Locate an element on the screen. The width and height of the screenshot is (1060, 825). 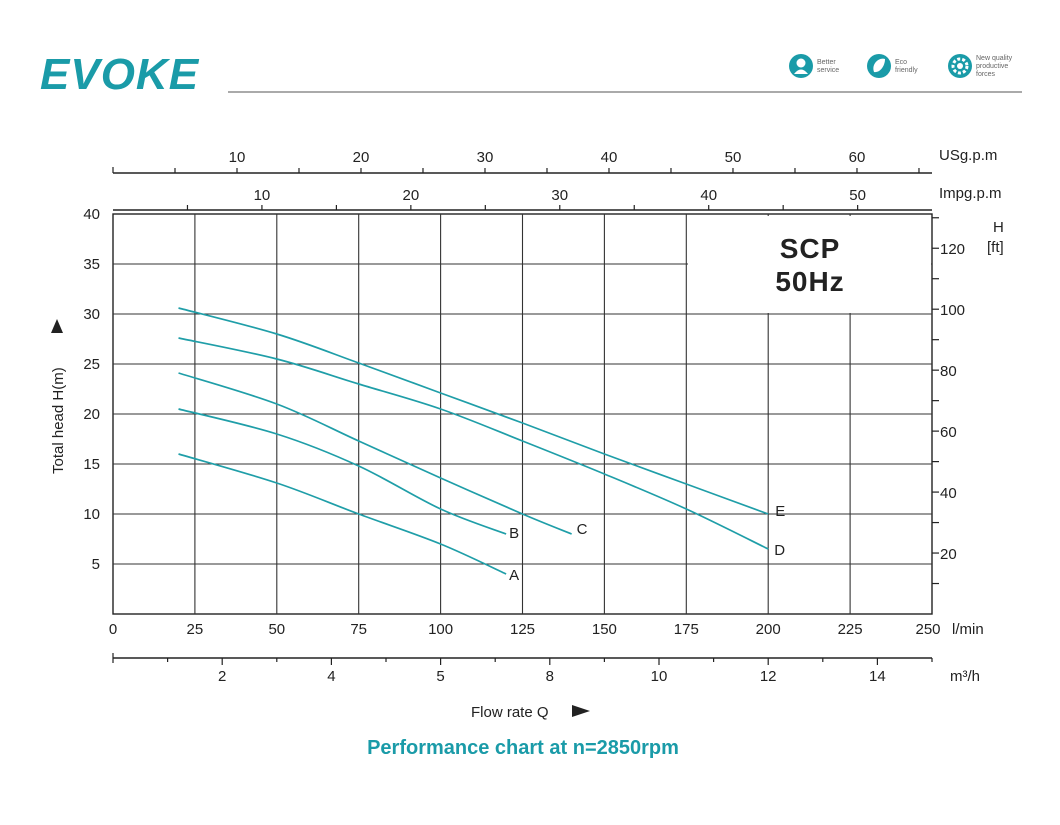
m3h-tick-label: 4 is located at coordinates (331, 676).